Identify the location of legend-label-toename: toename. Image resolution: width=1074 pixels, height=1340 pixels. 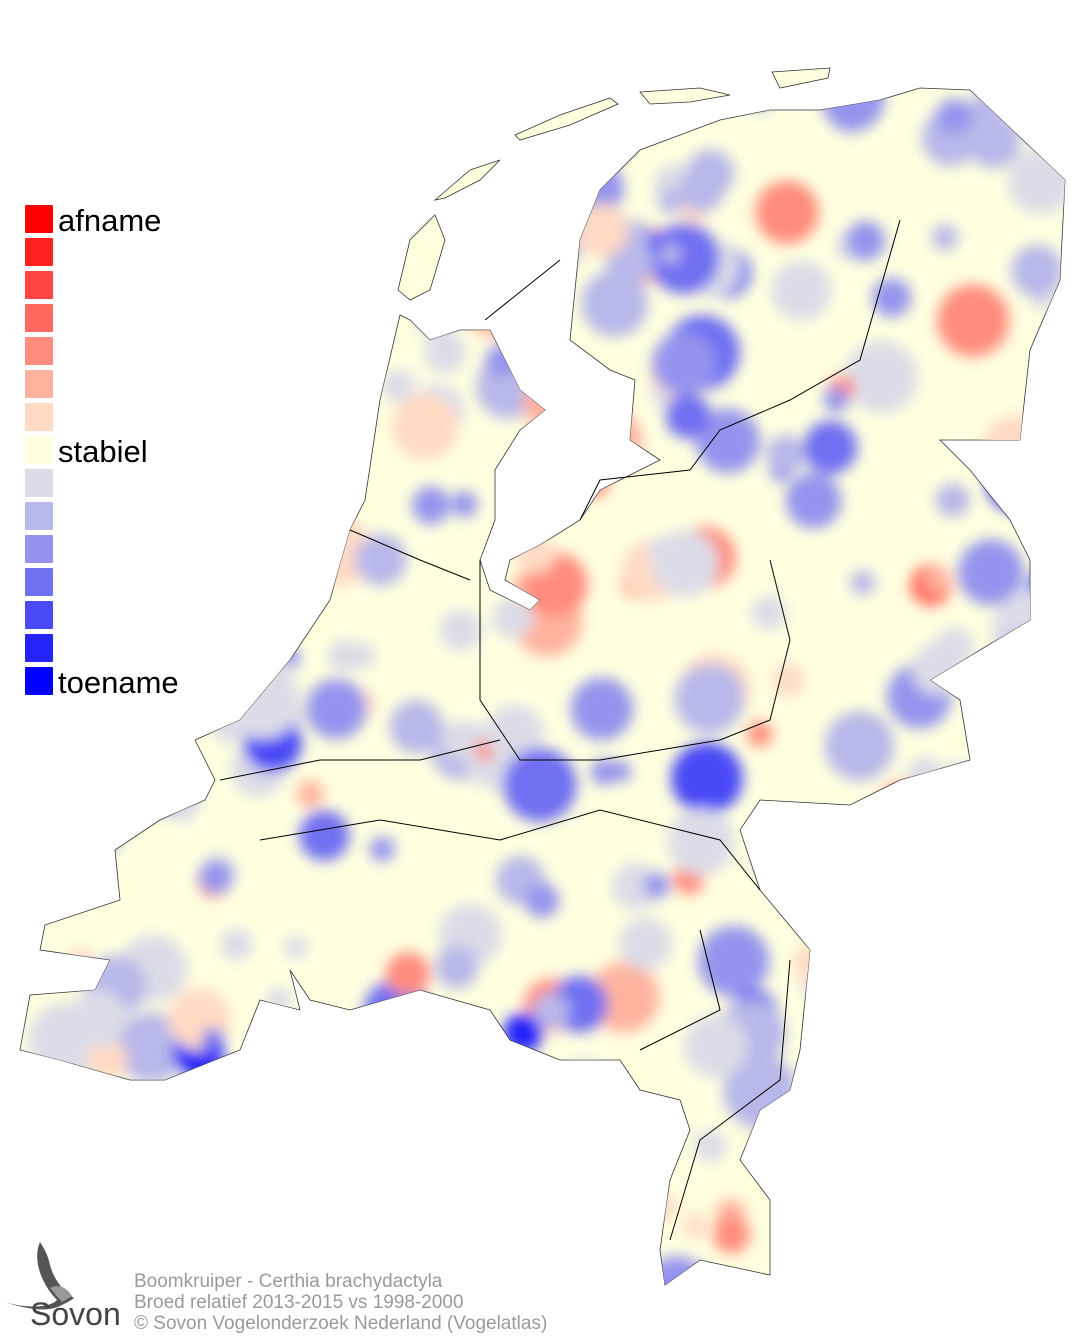
(118, 682).